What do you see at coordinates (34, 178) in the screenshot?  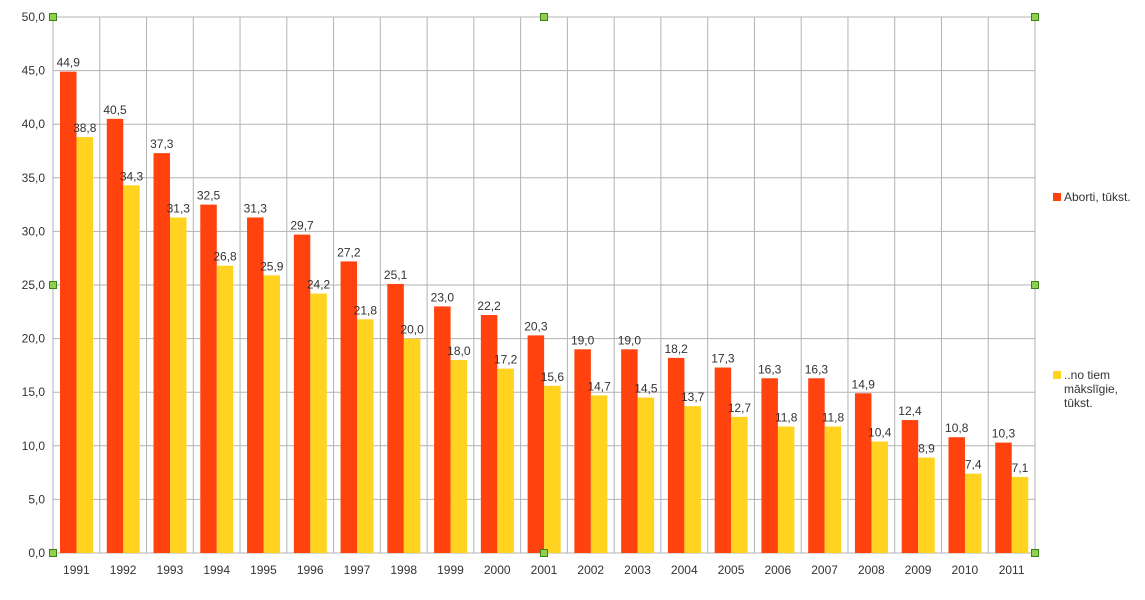 I see `y-tick-label: 35,0` at bounding box center [34, 178].